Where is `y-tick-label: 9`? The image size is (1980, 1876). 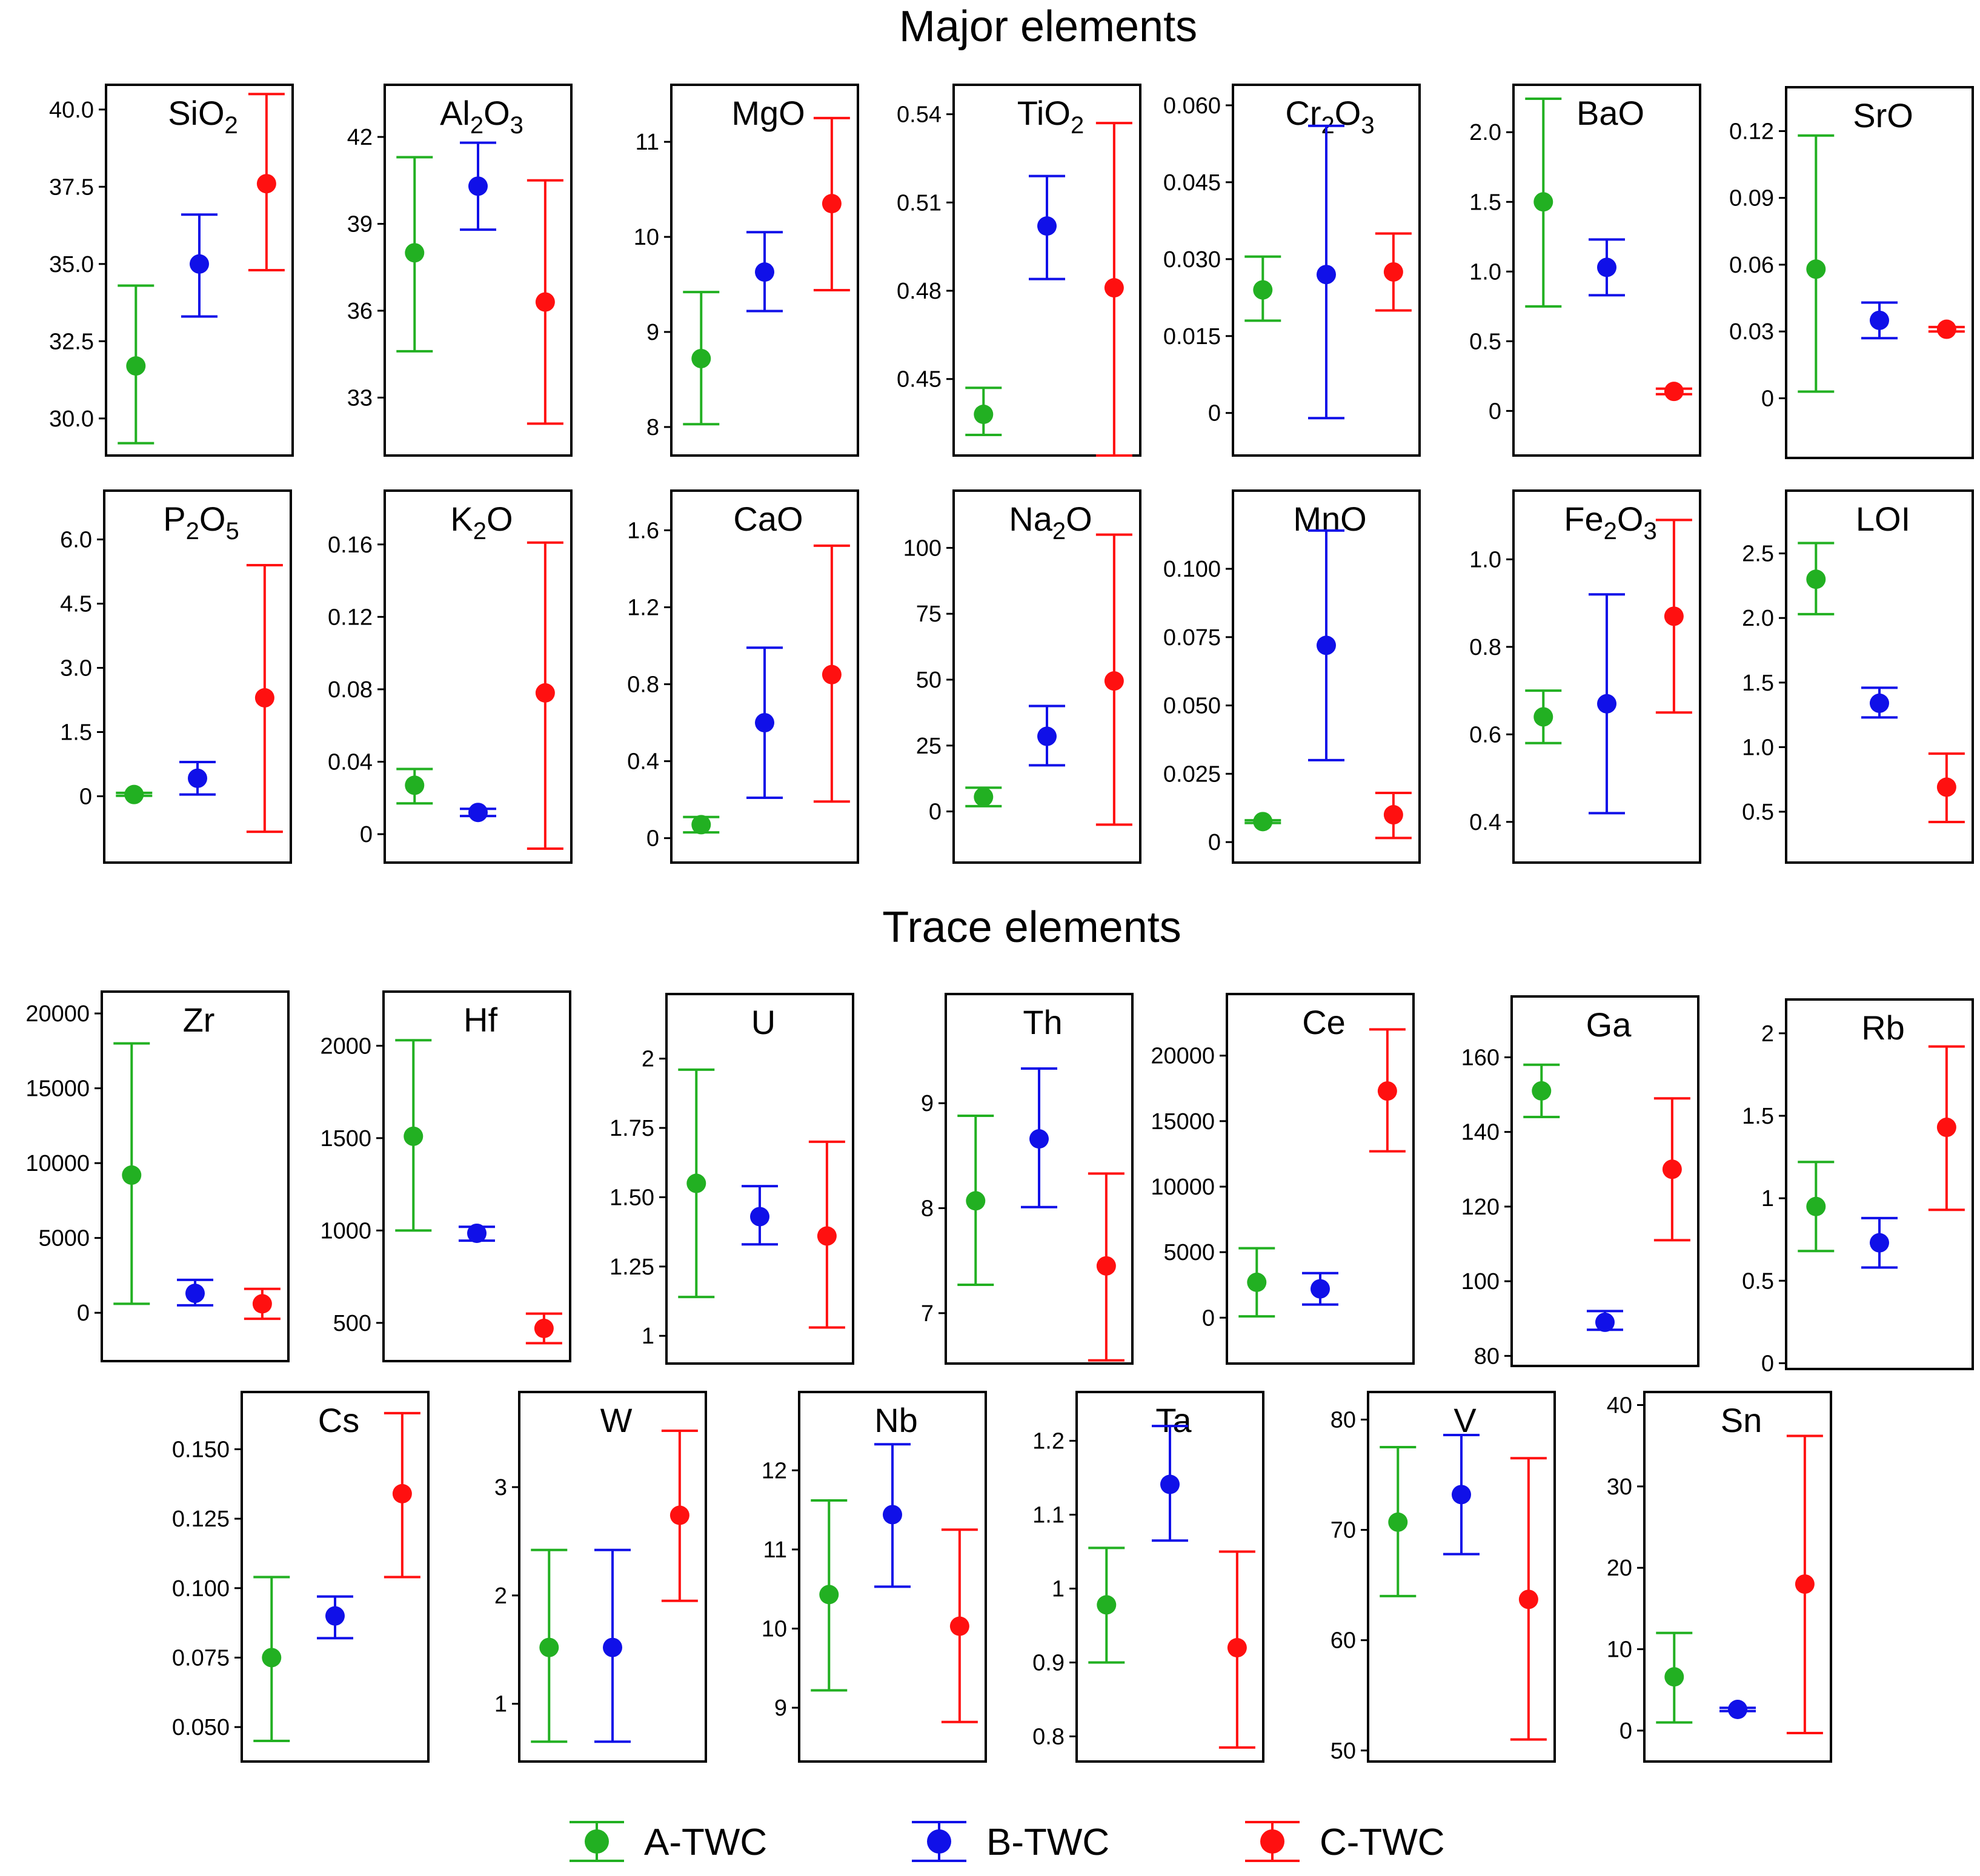
y-tick-label: 9 is located at coordinates (652, 333).